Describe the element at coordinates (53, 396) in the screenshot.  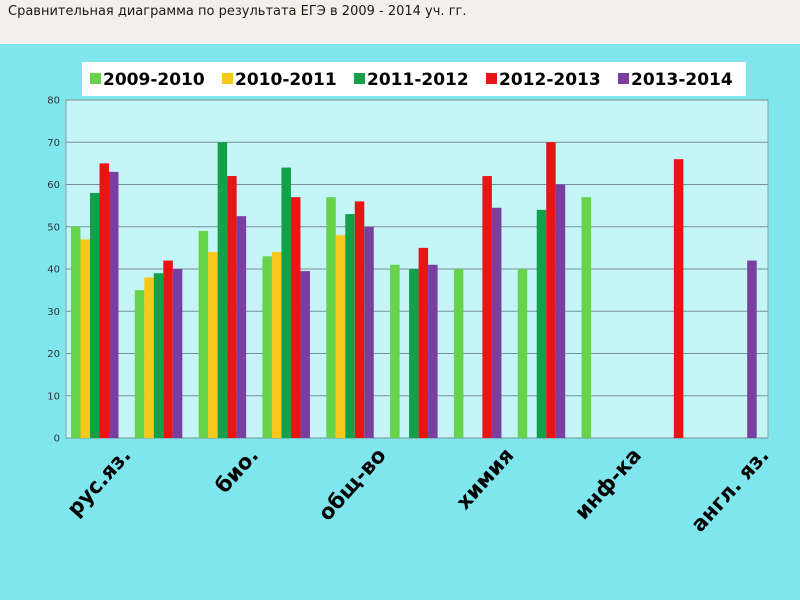
I see `y-tick-label: 10` at that location.